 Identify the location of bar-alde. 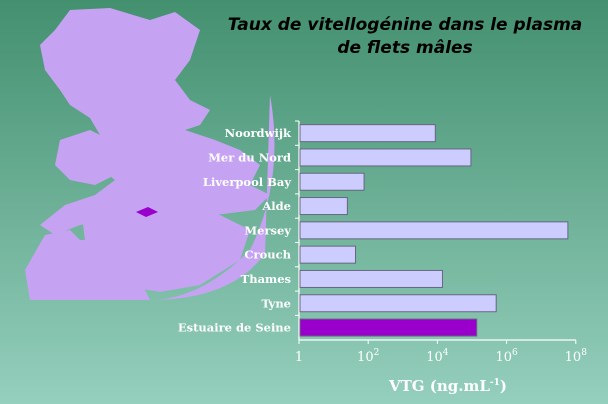
(323, 206).